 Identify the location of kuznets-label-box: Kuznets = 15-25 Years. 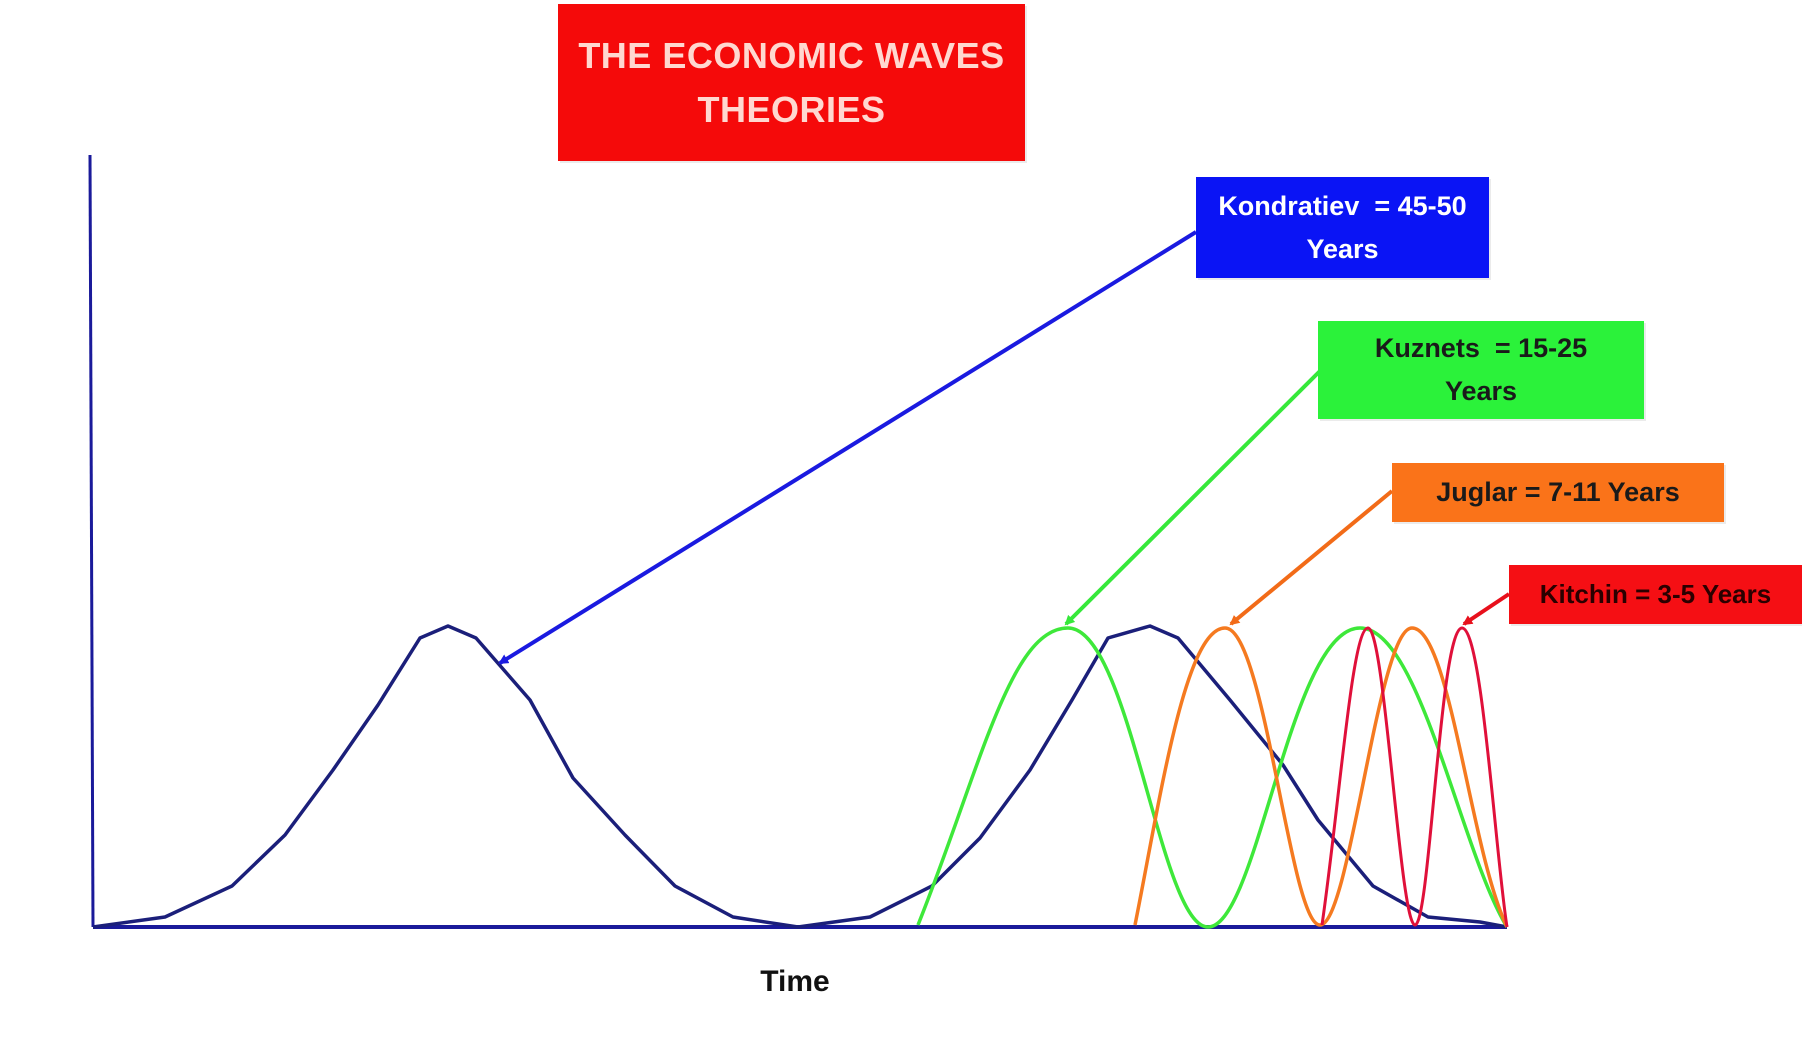
(1481, 370).